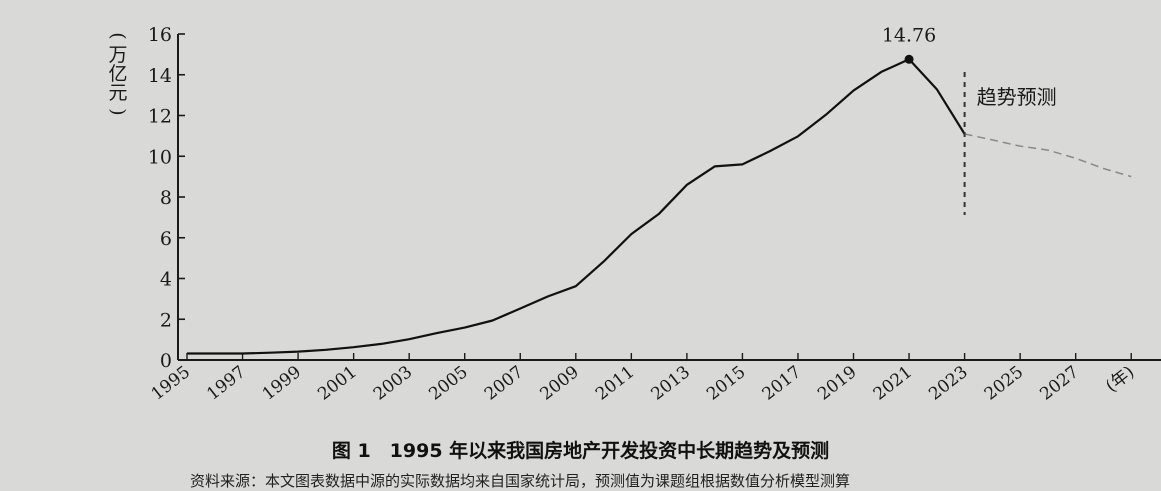 The width and height of the screenshot is (1161, 491). Describe the element at coordinates (166, 239) in the screenshot. I see `y-tick-label: 6` at that location.